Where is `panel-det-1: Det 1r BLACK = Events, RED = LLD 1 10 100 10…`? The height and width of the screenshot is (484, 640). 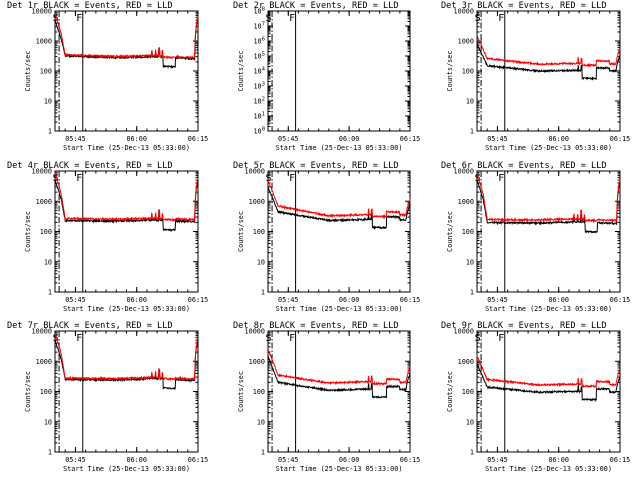 panel-det-1: Det 1r BLACK = Events, RED = LLD 1 10 100 10… is located at coordinates (107, 76).